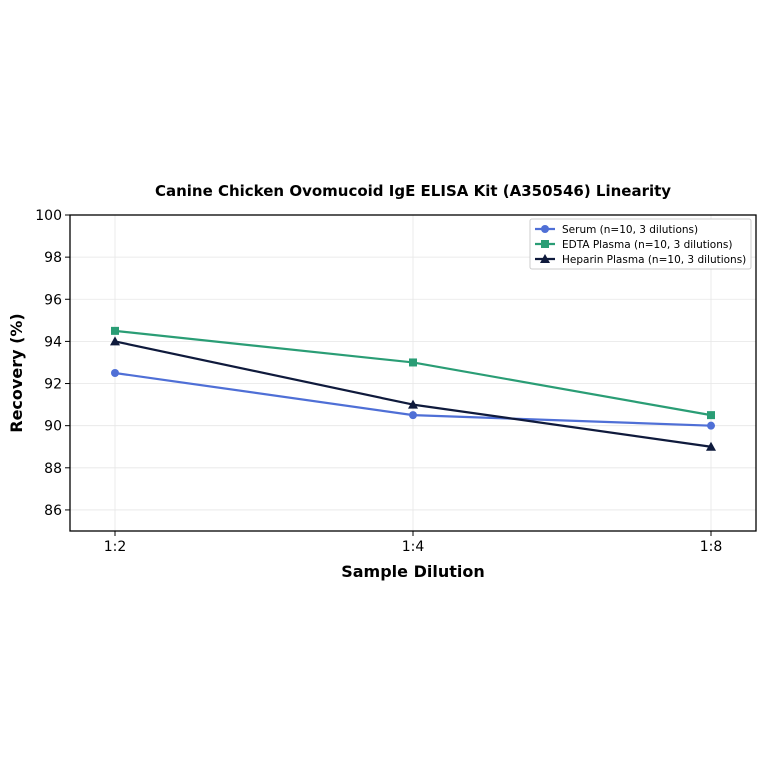 This screenshot has height=764, width=764. What do you see at coordinates (48, 216) in the screenshot?
I see `y-tick-label: 100` at bounding box center [48, 216].